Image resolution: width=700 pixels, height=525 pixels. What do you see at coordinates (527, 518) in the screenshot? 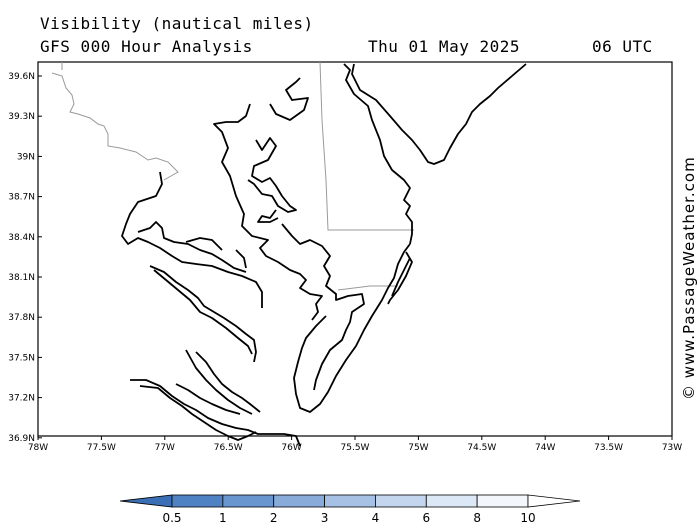
I see `colorbar-label: 10` at bounding box center [527, 518].